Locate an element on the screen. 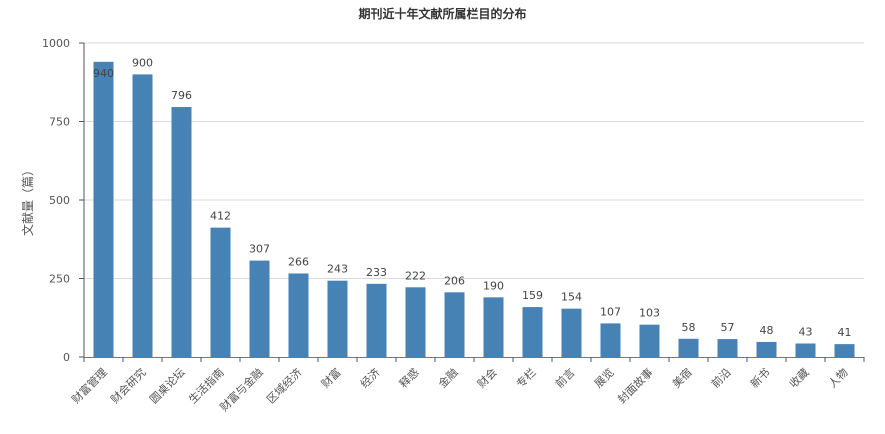 Image resolution: width=885 pixels, height=434 pixels. y-tick-label: 250 is located at coordinates (59, 279).